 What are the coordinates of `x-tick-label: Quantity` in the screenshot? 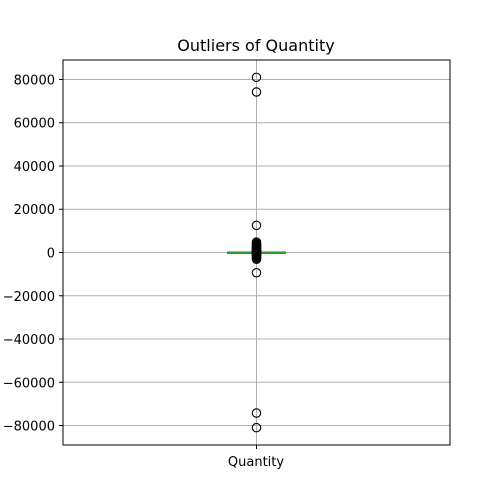 It's located at (256, 462).